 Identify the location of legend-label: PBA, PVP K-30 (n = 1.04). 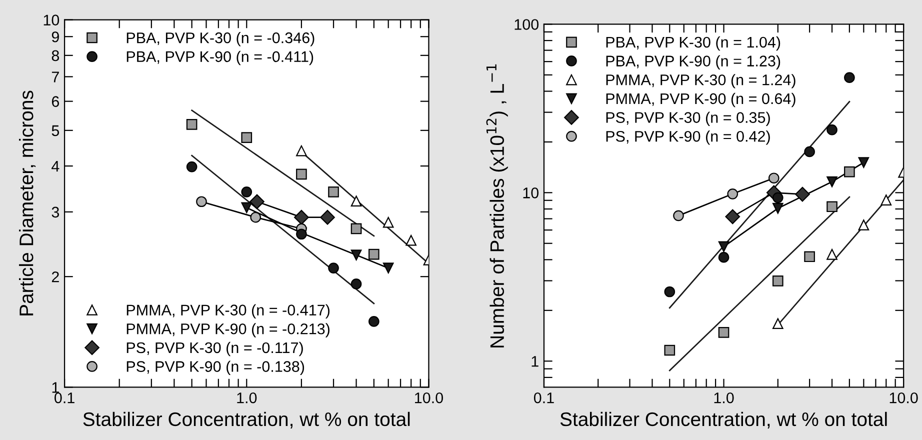
(693, 43).